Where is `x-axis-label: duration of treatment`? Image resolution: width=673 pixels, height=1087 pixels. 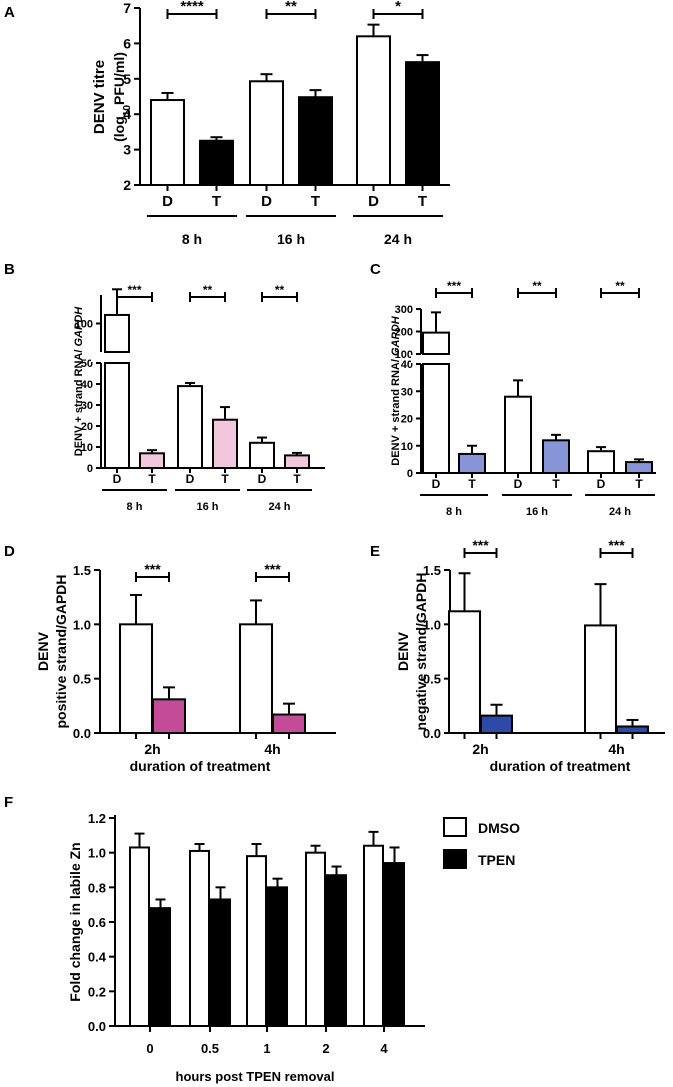
x-axis-label: duration of treatment is located at coordinates (560, 766).